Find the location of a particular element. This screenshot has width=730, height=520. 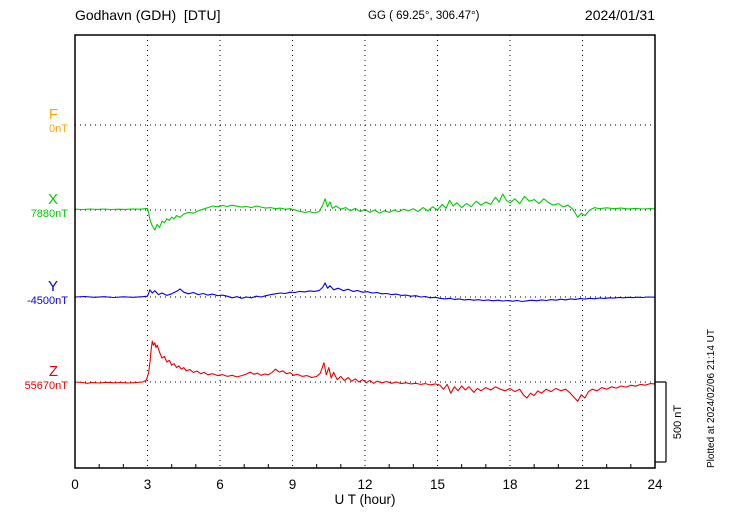

plot-date: 2024/01/31 is located at coordinates (619, 15).